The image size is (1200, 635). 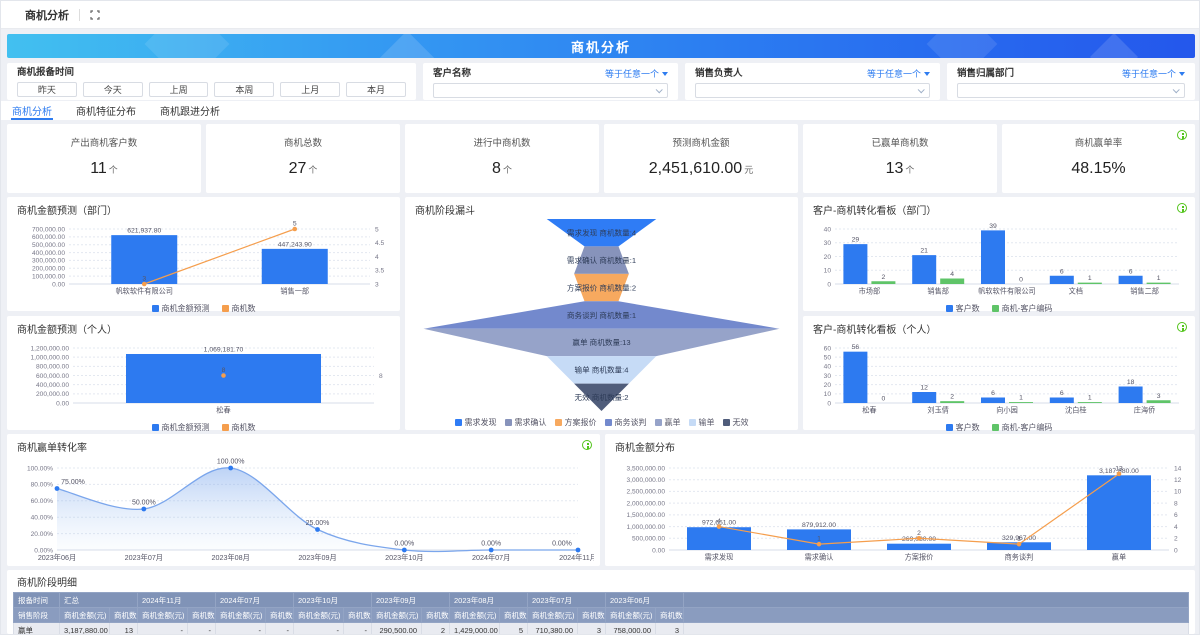 I want to click on time-button-lastweek: 上周, so click(x=178, y=89).